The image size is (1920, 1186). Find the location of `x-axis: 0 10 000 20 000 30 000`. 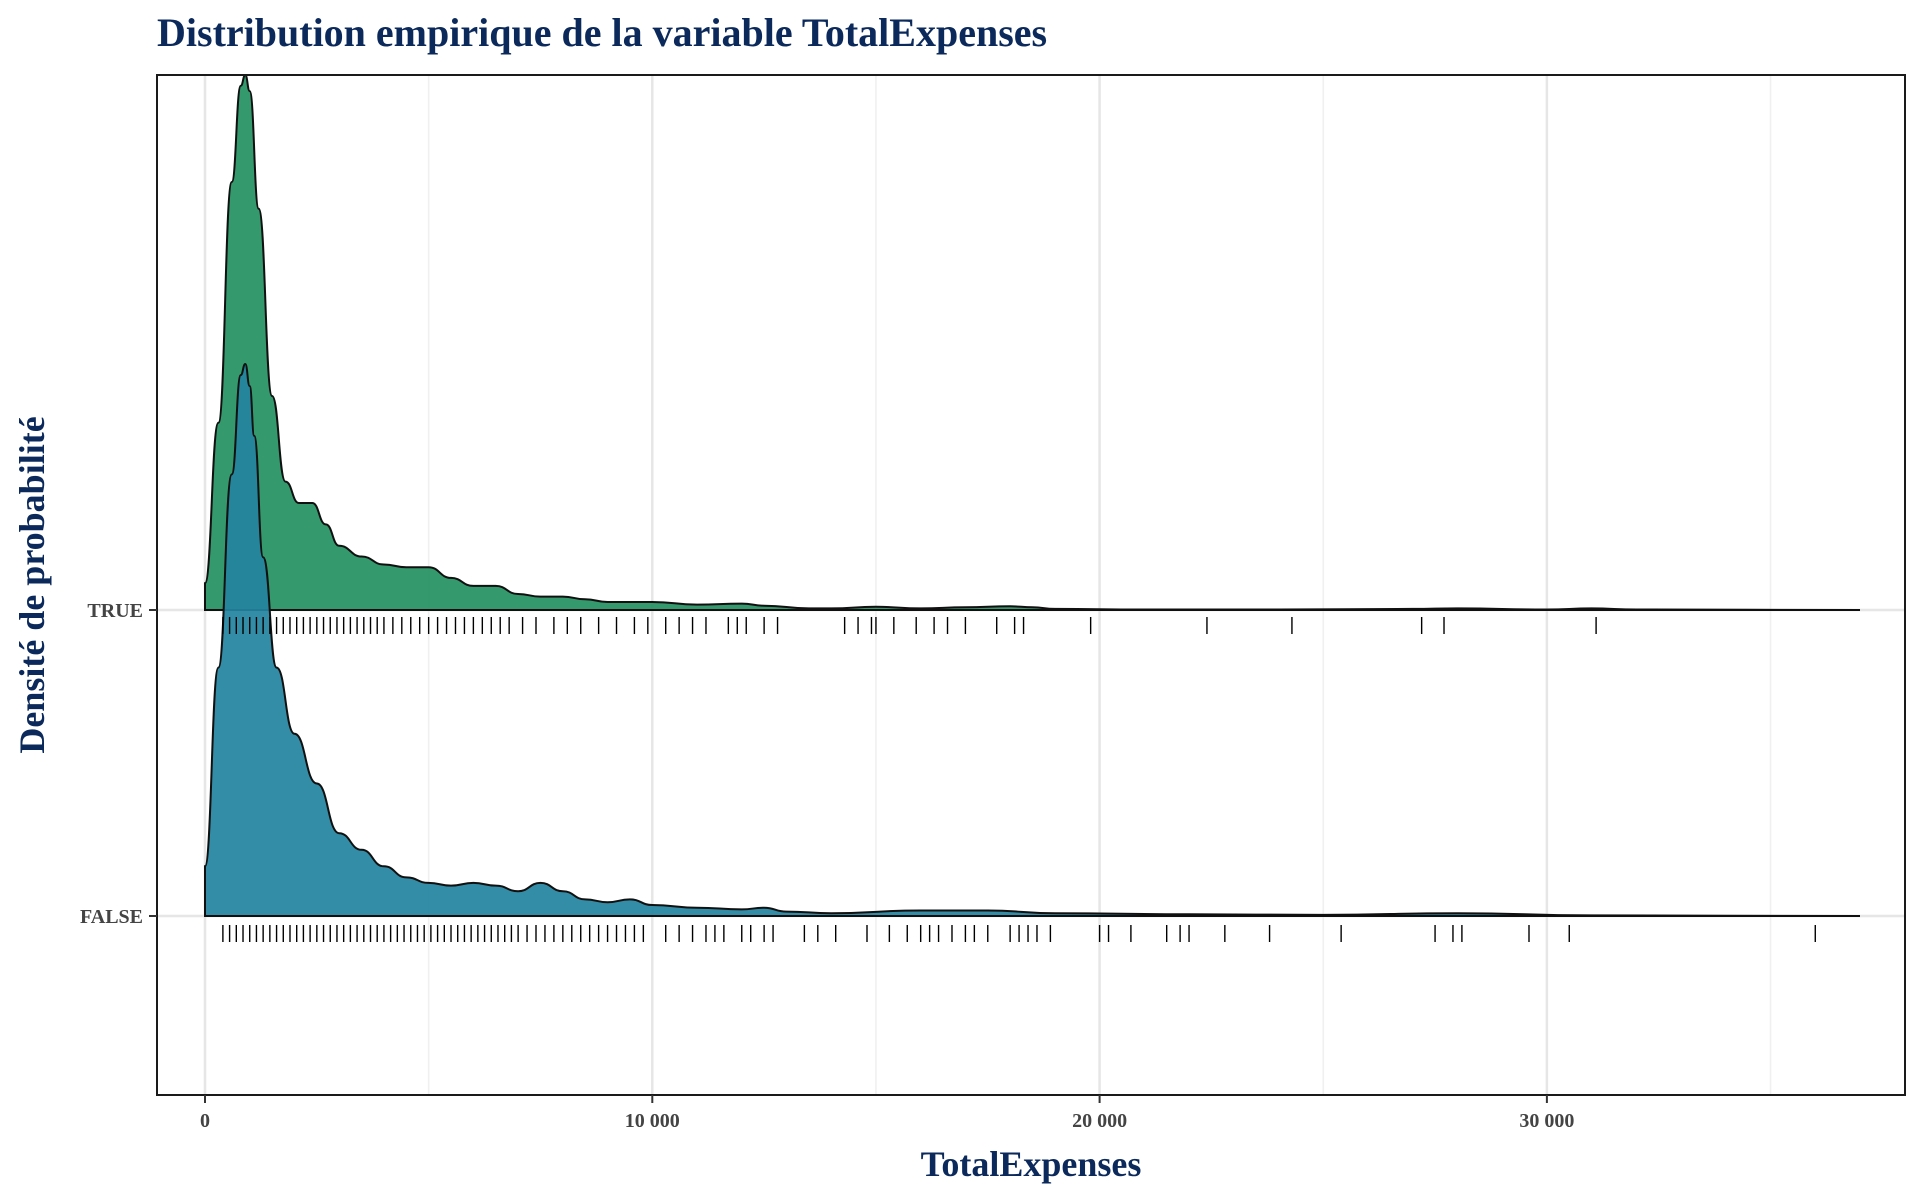

x-axis: 0 10 000 20 000 30 000 is located at coordinates (887, 1113).